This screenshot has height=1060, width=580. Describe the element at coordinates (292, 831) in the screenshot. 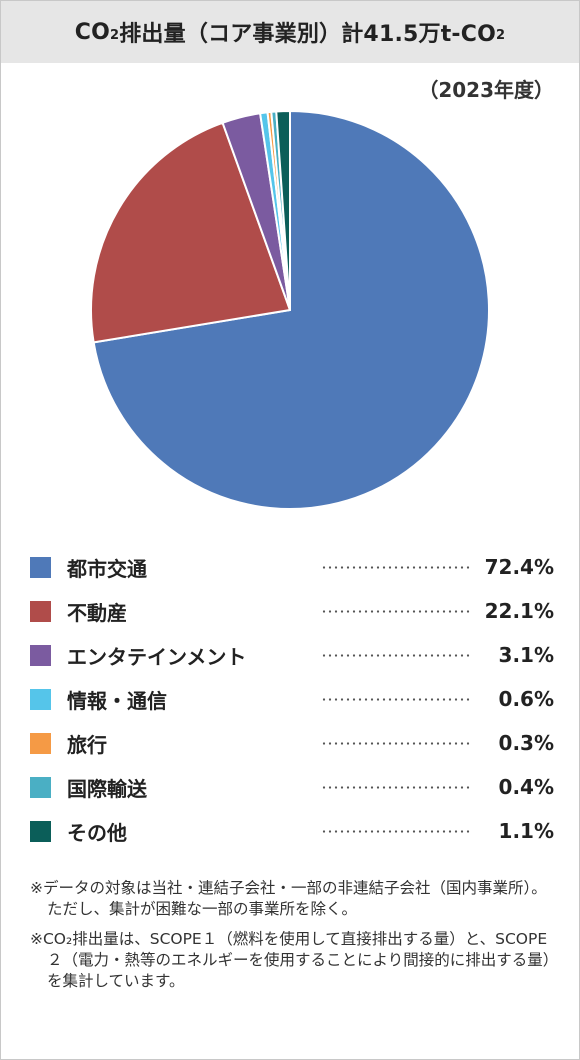

I see `legend-item: その他 1.1%` at that location.